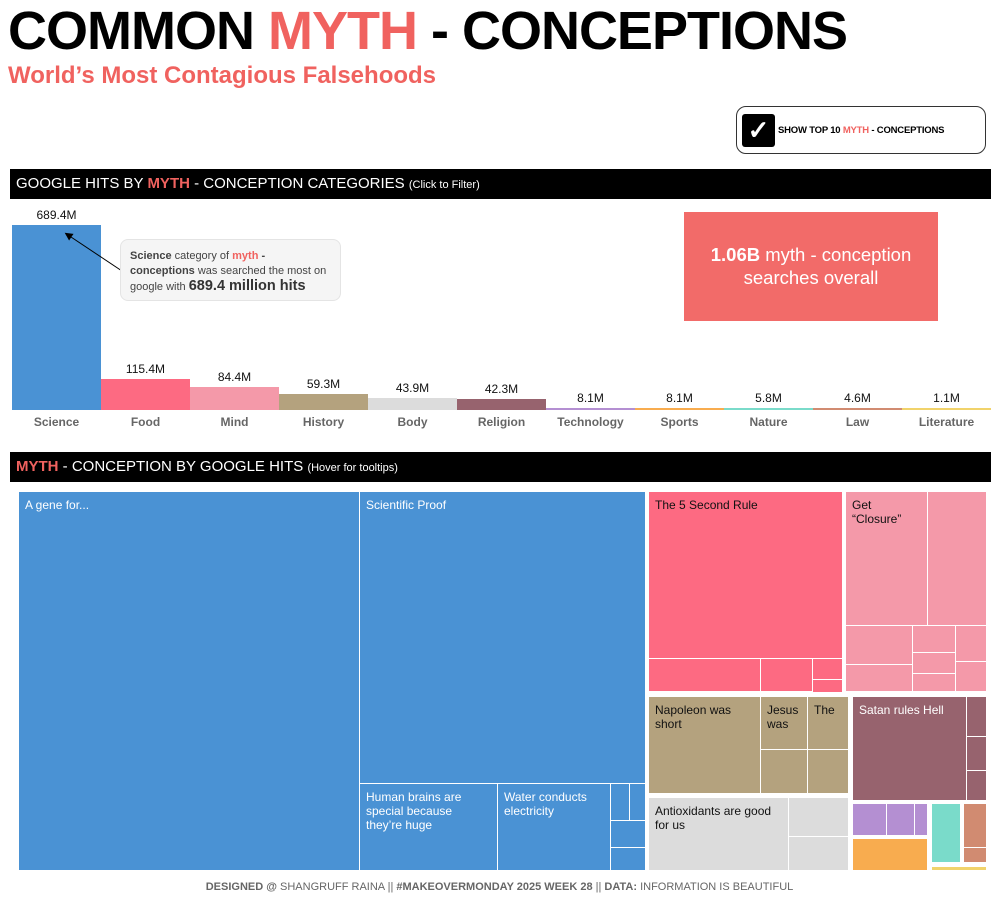 The image size is (999, 899). Describe the element at coordinates (56, 215) in the screenshot. I see `bar-value-label: 689.4M` at that location.